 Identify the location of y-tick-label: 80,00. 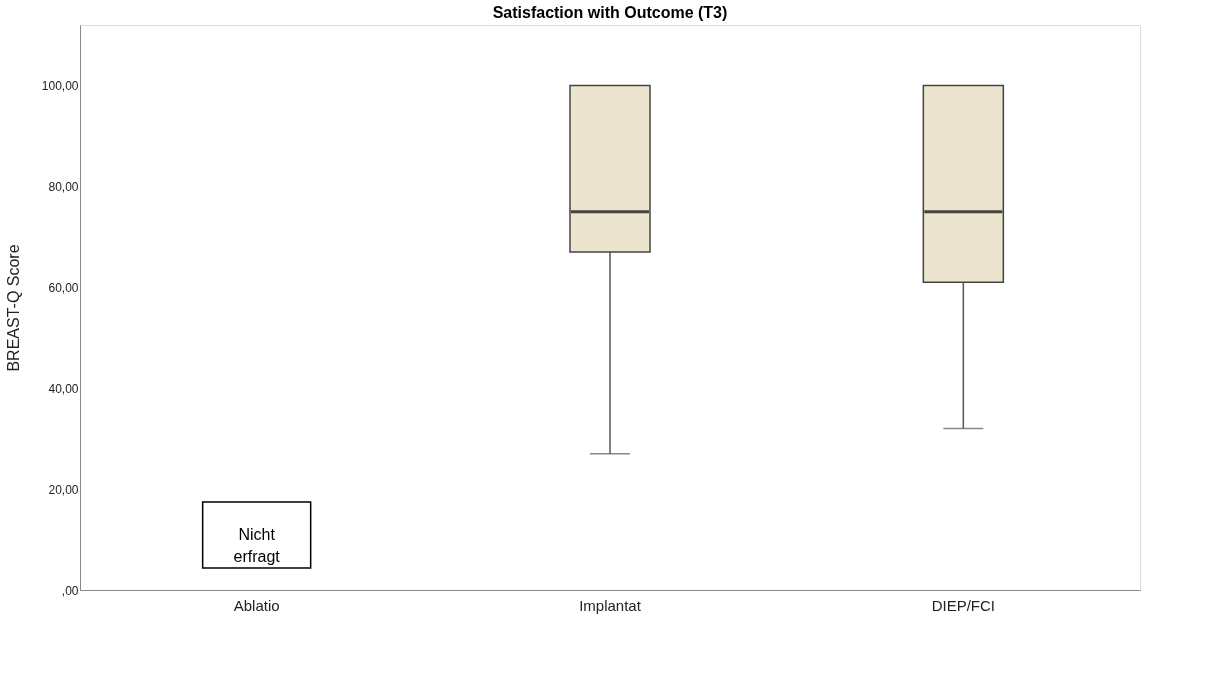
(63, 186).